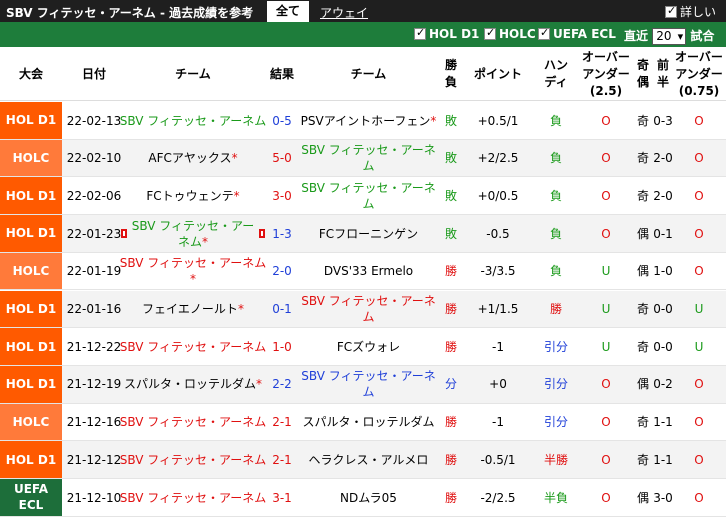  What do you see at coordinates (368, 459) in the screenshot?
I see `away-team-name: ヘラクレス・アルメロ` at bounding box center [368, 459].